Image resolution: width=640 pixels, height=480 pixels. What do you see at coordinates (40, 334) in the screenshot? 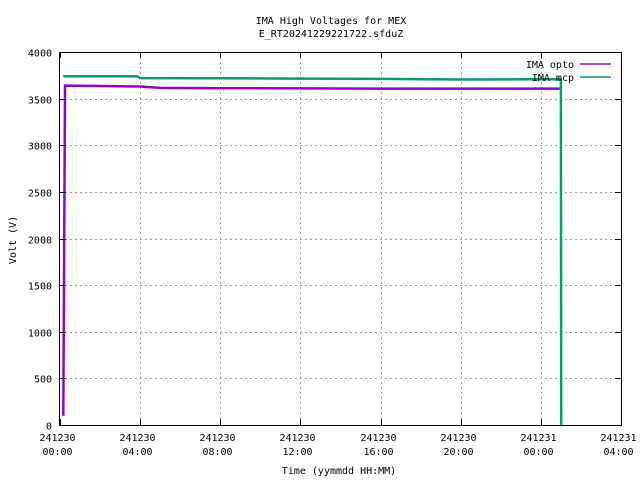
I see `y-tick-label: 1000` at bounding box center [40, 334].